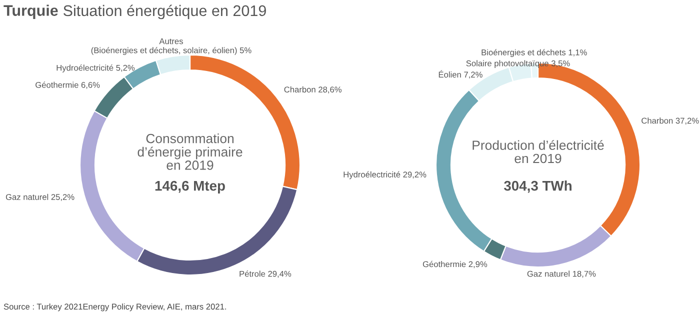 The height and width of the screenshot is (315, 700). What do you see at coordinates (460, 74) in the screenshot?
I see `slice-label: Éolien 7,2%` at bounding box center [460, 74].